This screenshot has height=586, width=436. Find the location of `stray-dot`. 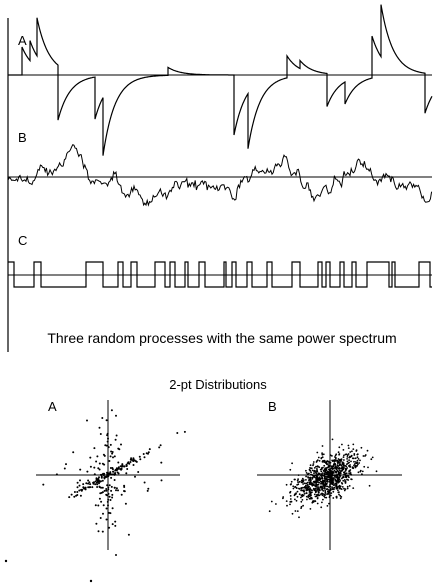

stray-dot is located at coordinates (6, 561).